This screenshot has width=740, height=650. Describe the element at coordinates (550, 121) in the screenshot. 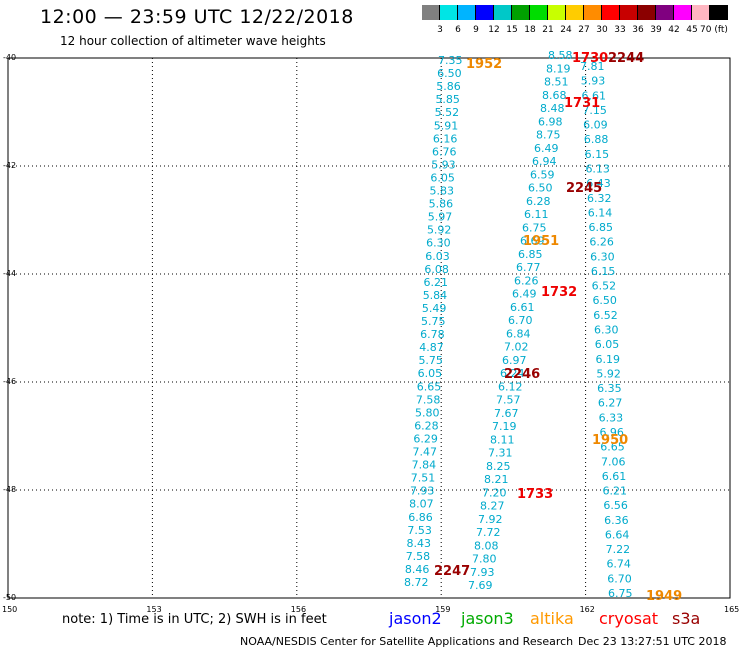

I see `wave-height-value: 6.98` at that location.